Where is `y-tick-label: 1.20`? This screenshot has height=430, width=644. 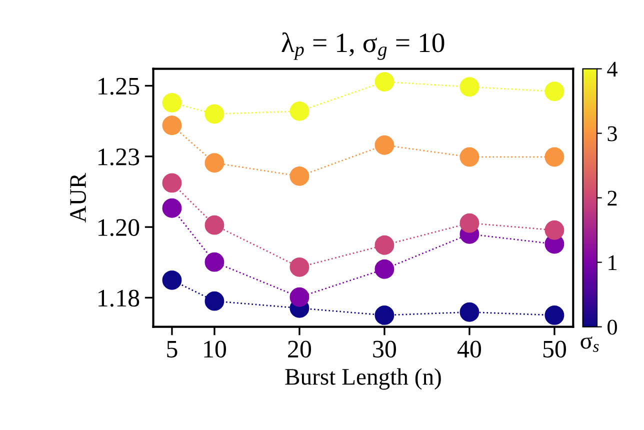
y-tick-label: 1.20 is located at coordinates (119, 227).